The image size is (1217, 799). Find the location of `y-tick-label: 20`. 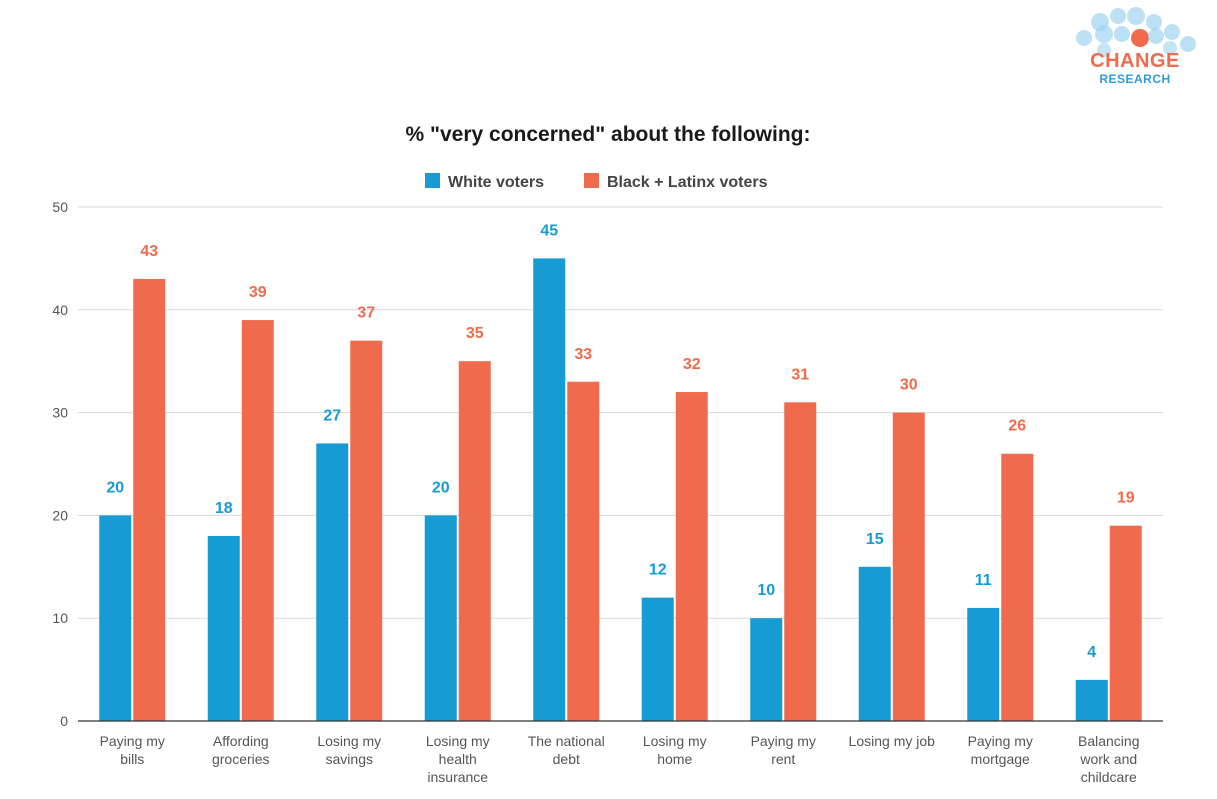

y-tick-label: 20 is located at coordinates (60, 515).